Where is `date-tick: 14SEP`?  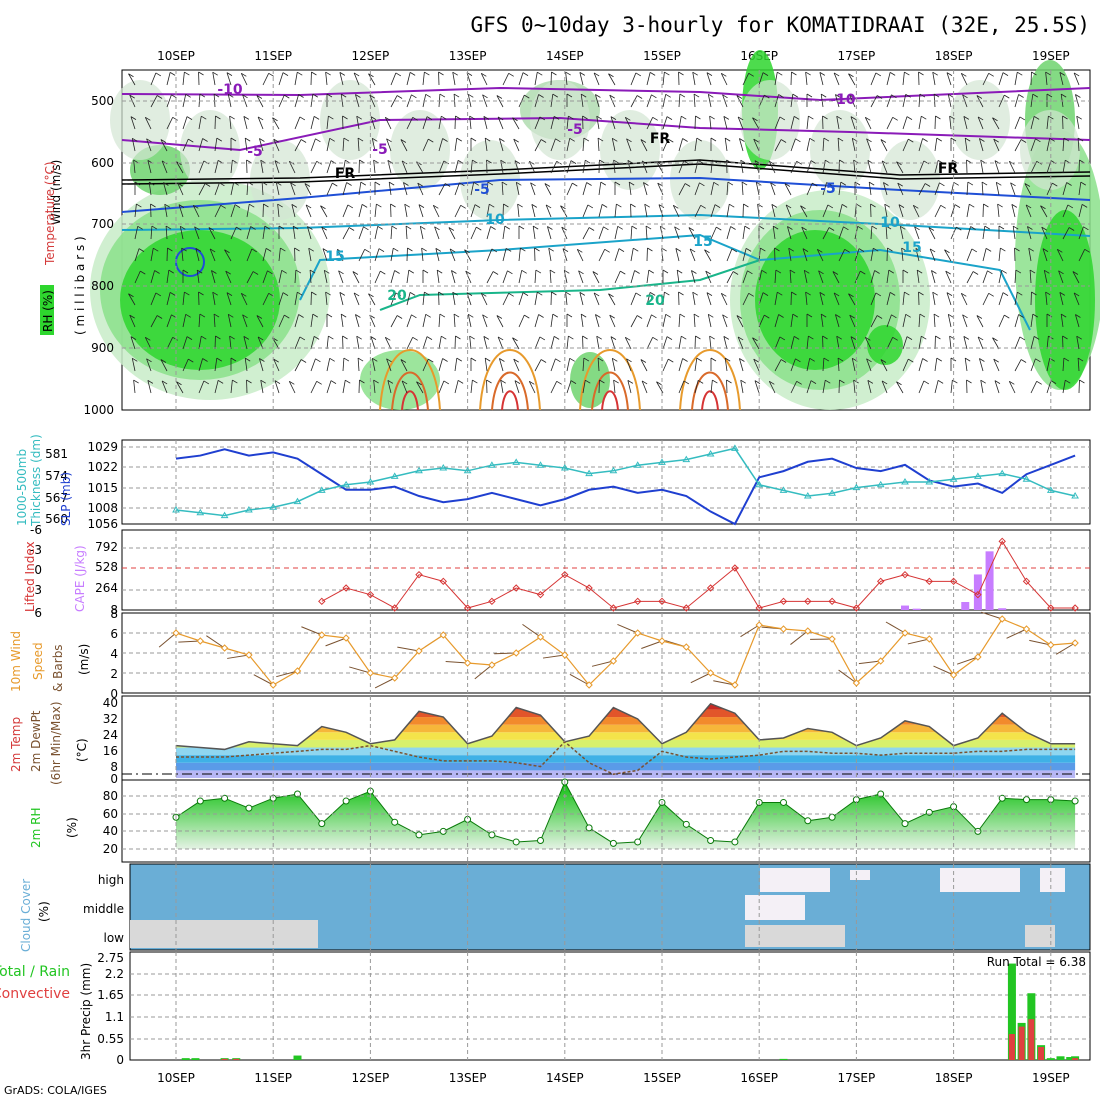
date-tick: 14SEP is located at coordinates (565, 56).